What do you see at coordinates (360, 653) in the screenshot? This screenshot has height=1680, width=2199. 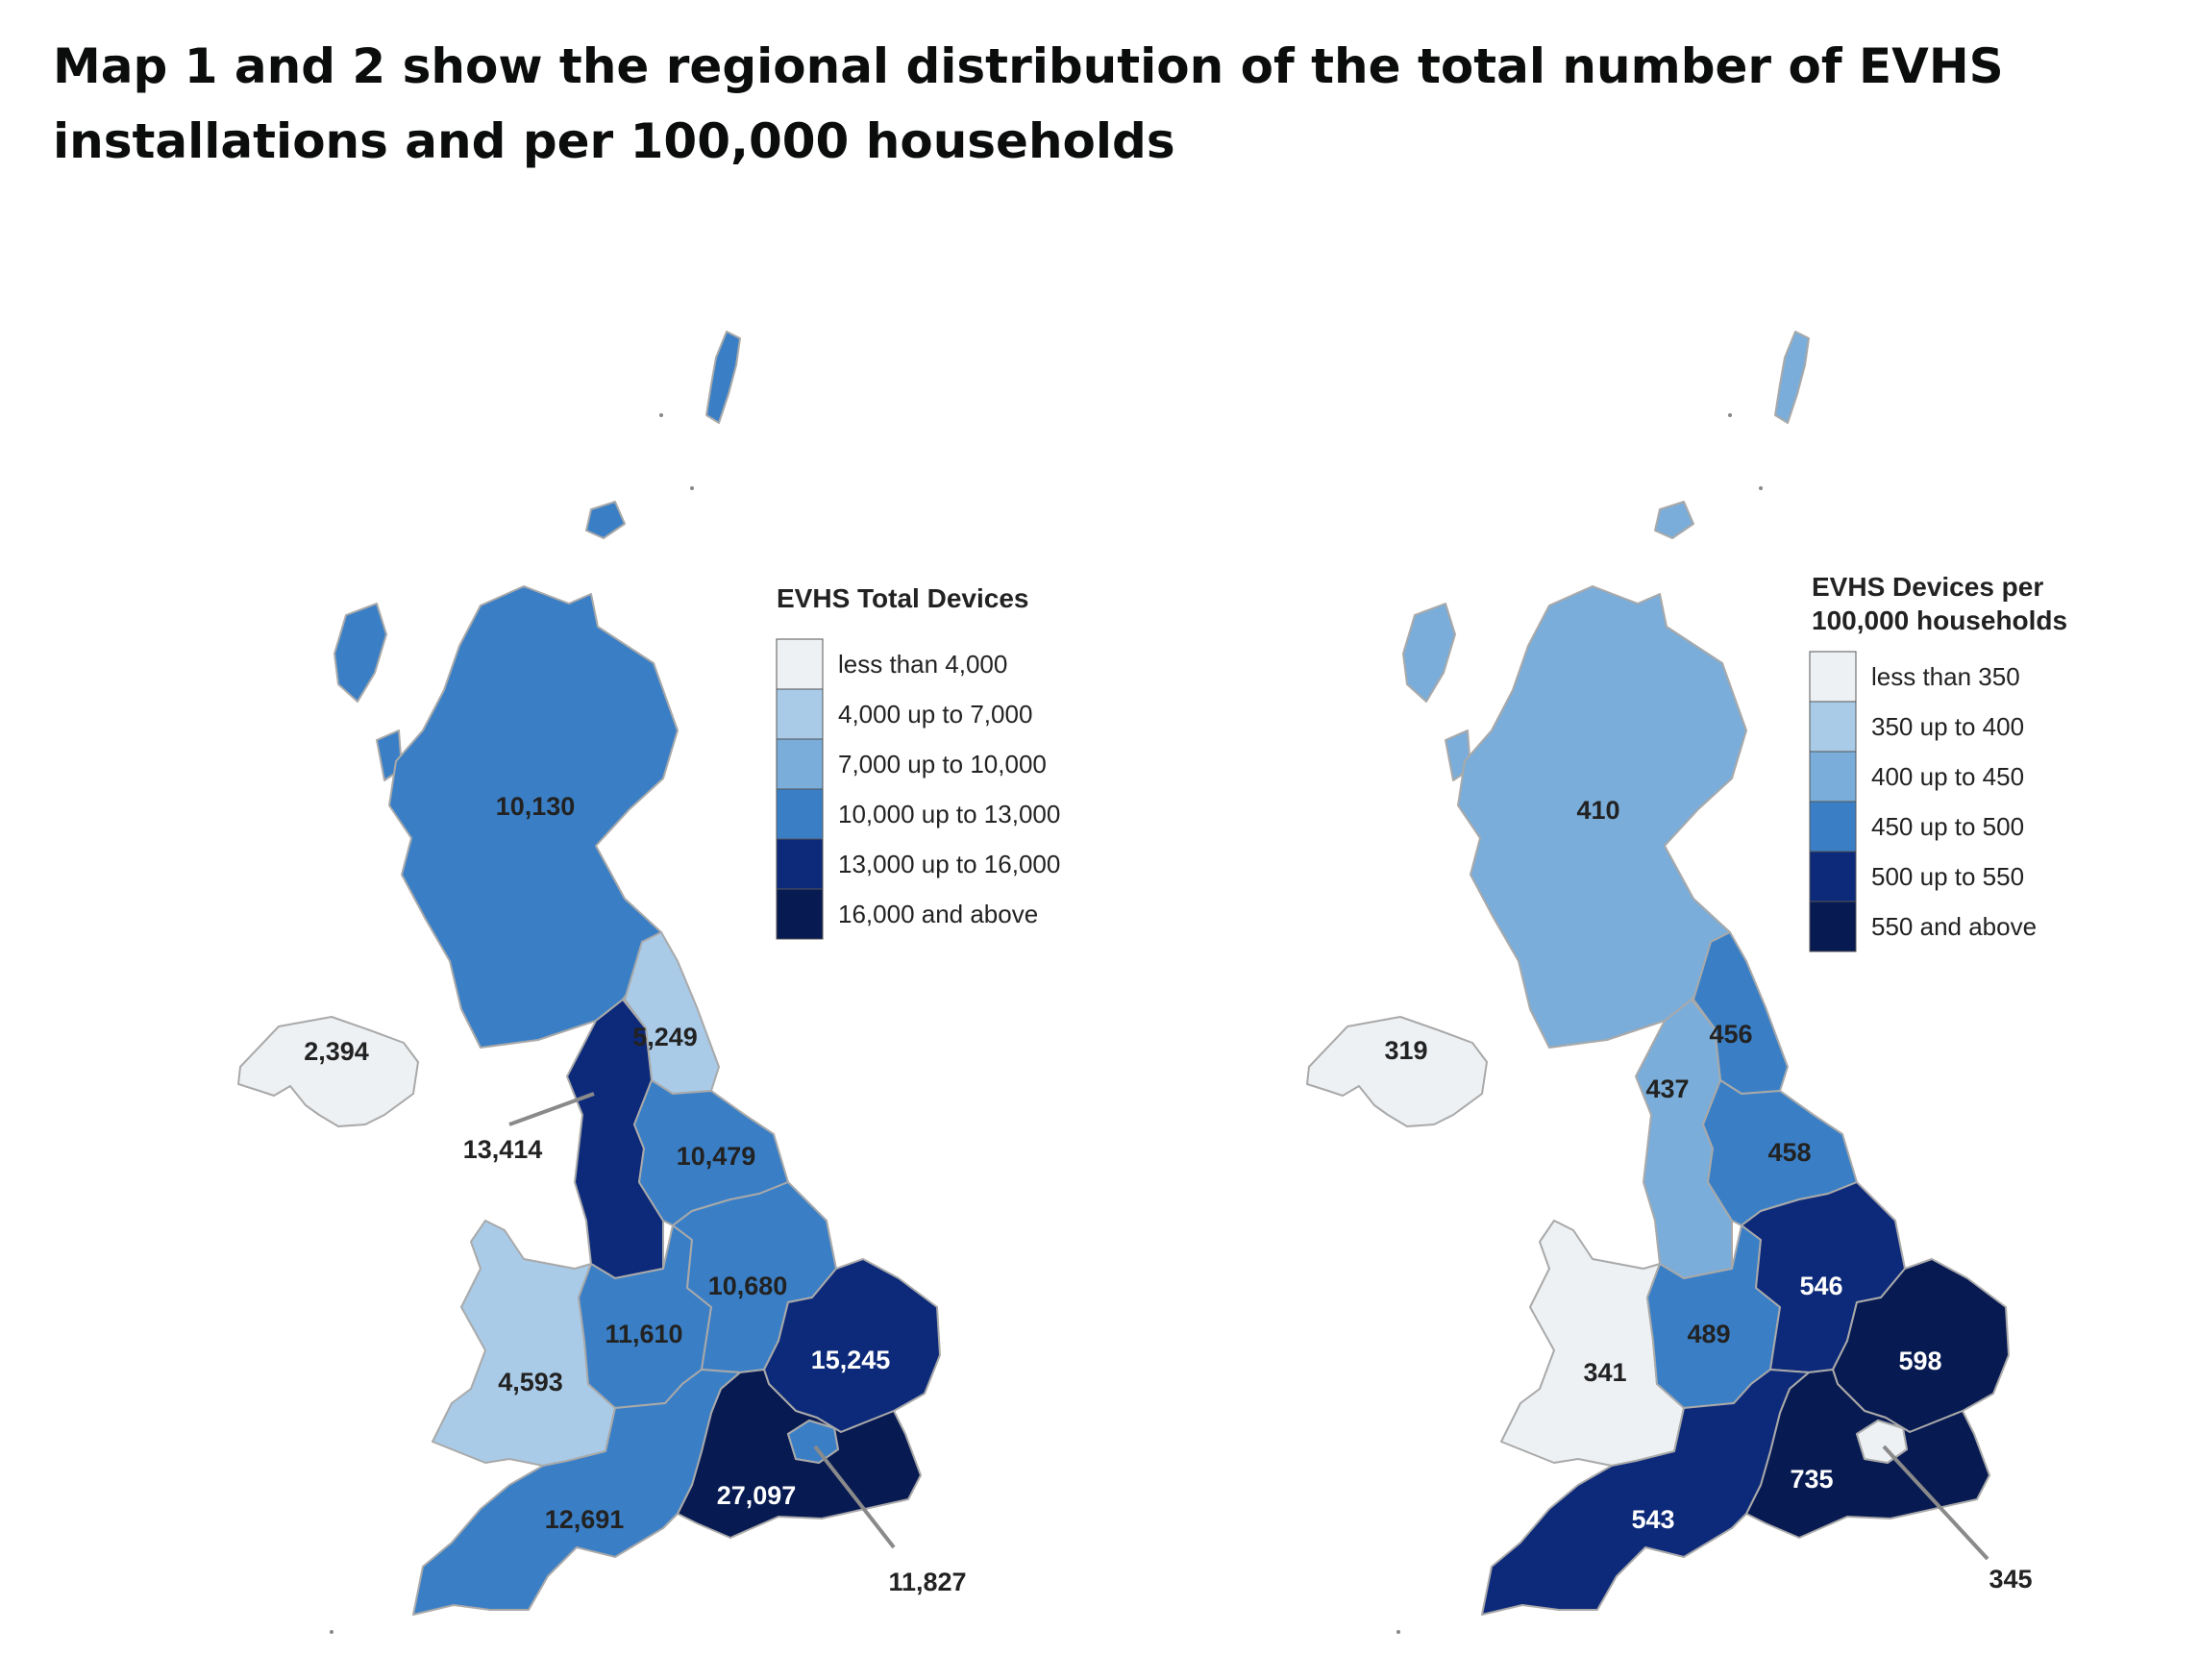 I see `map1-region-lewis` at bounding box center [360, 653].